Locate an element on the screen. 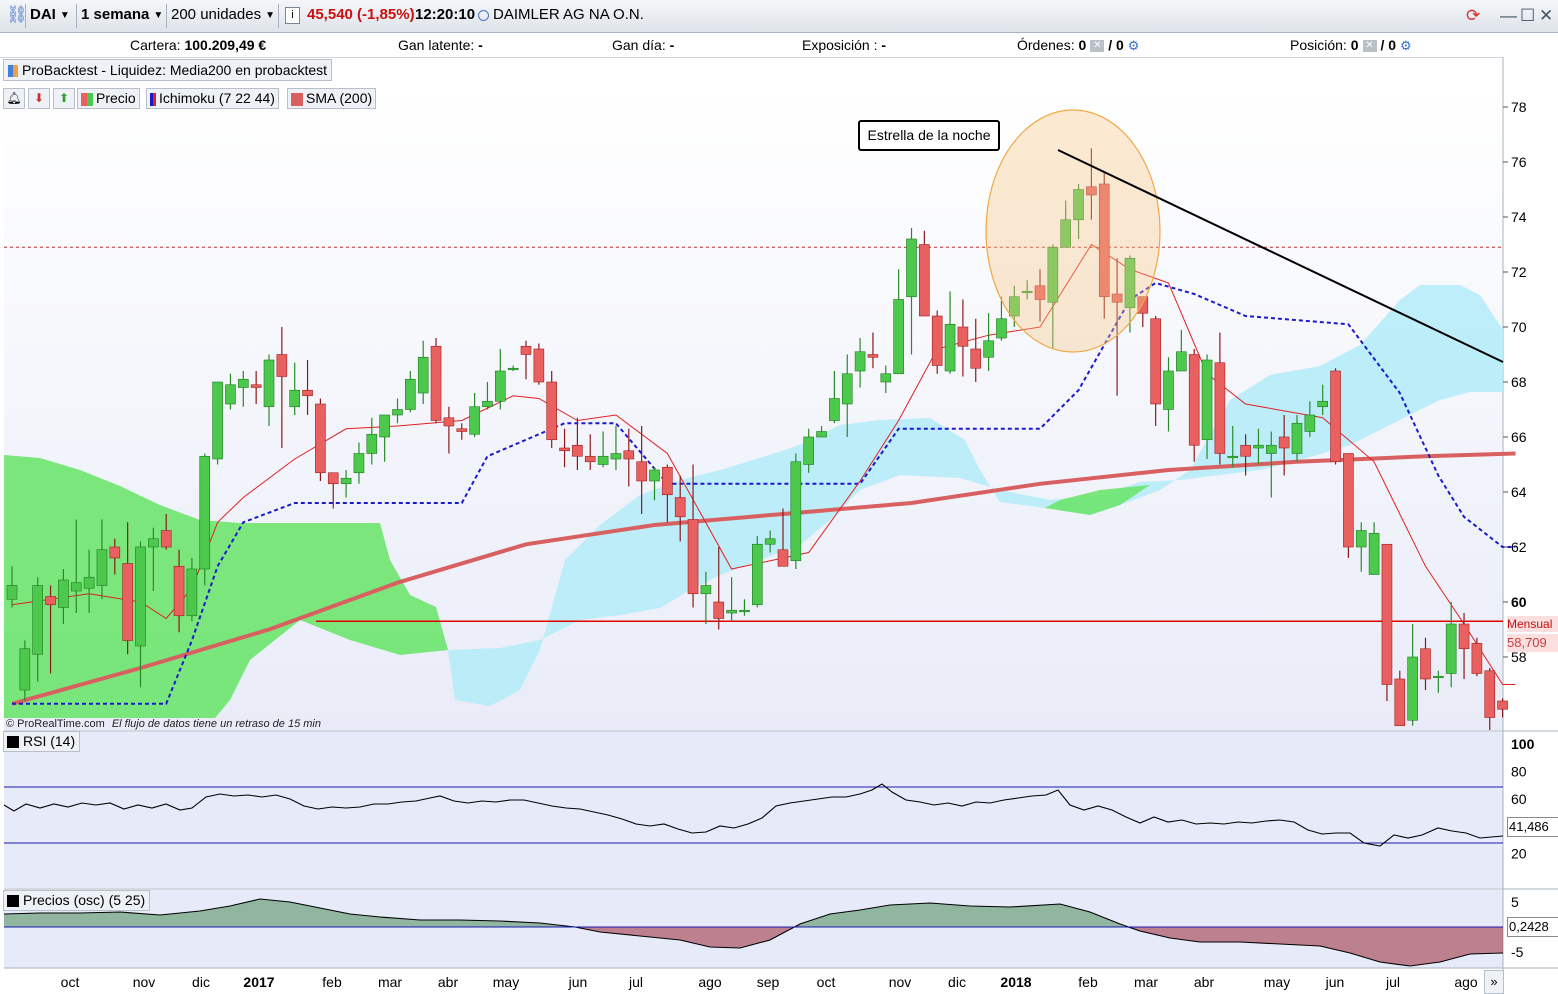 This screenshot has height=994, width=1558. osc-line is located at coordinates (753, 932).